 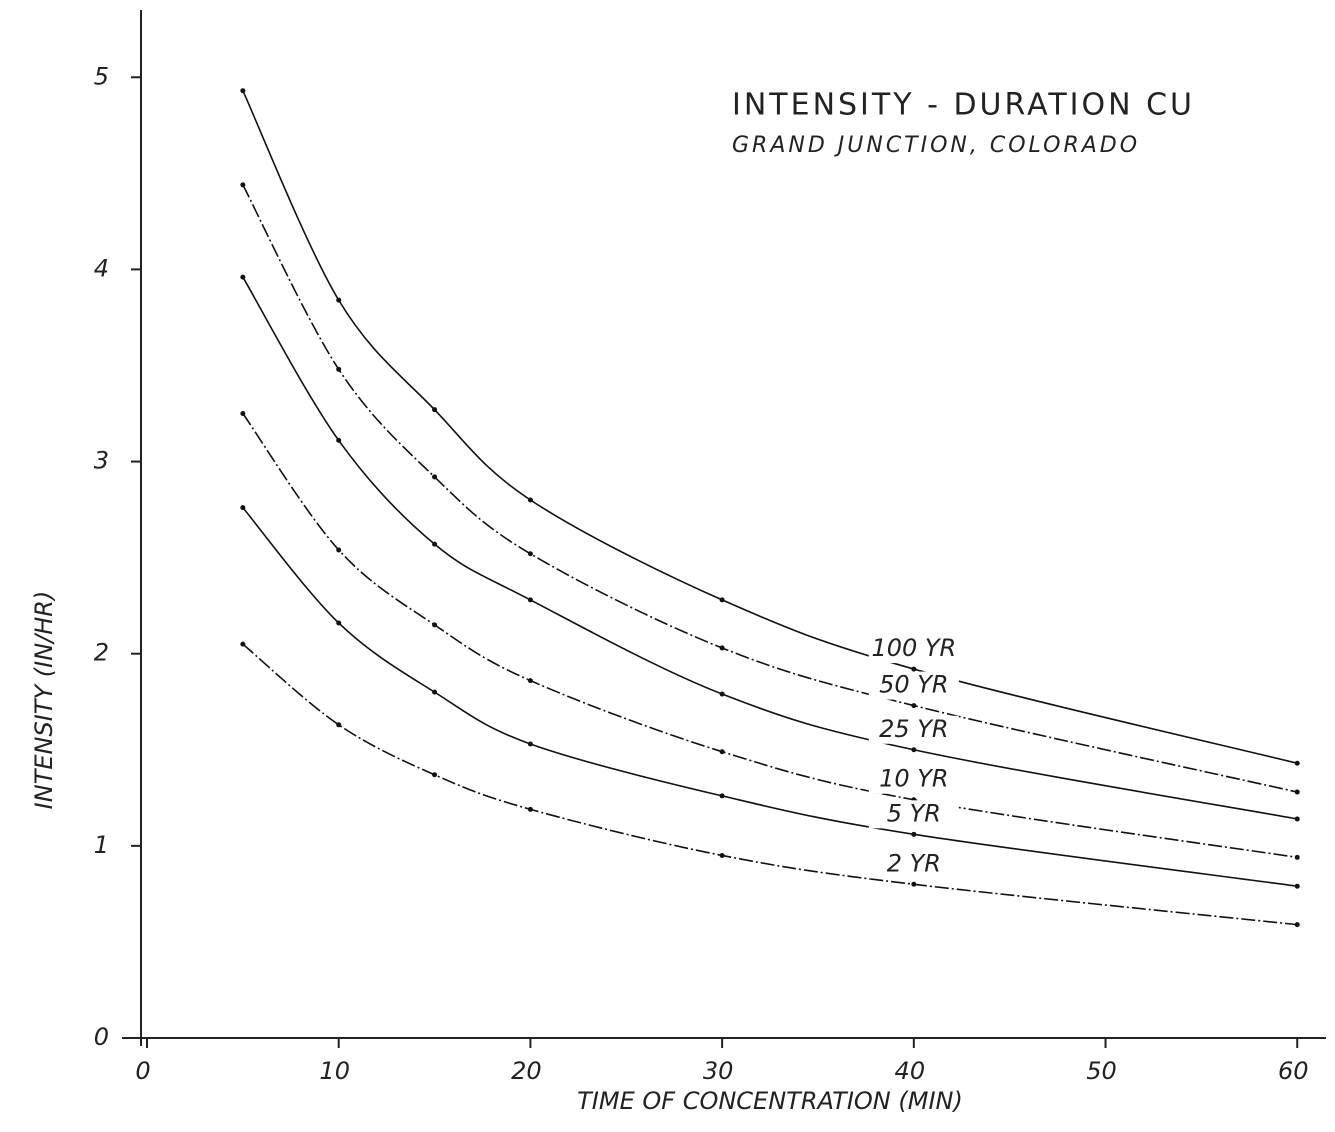 I want to click on series-label: 100 YR, so click(x=913, y=648).